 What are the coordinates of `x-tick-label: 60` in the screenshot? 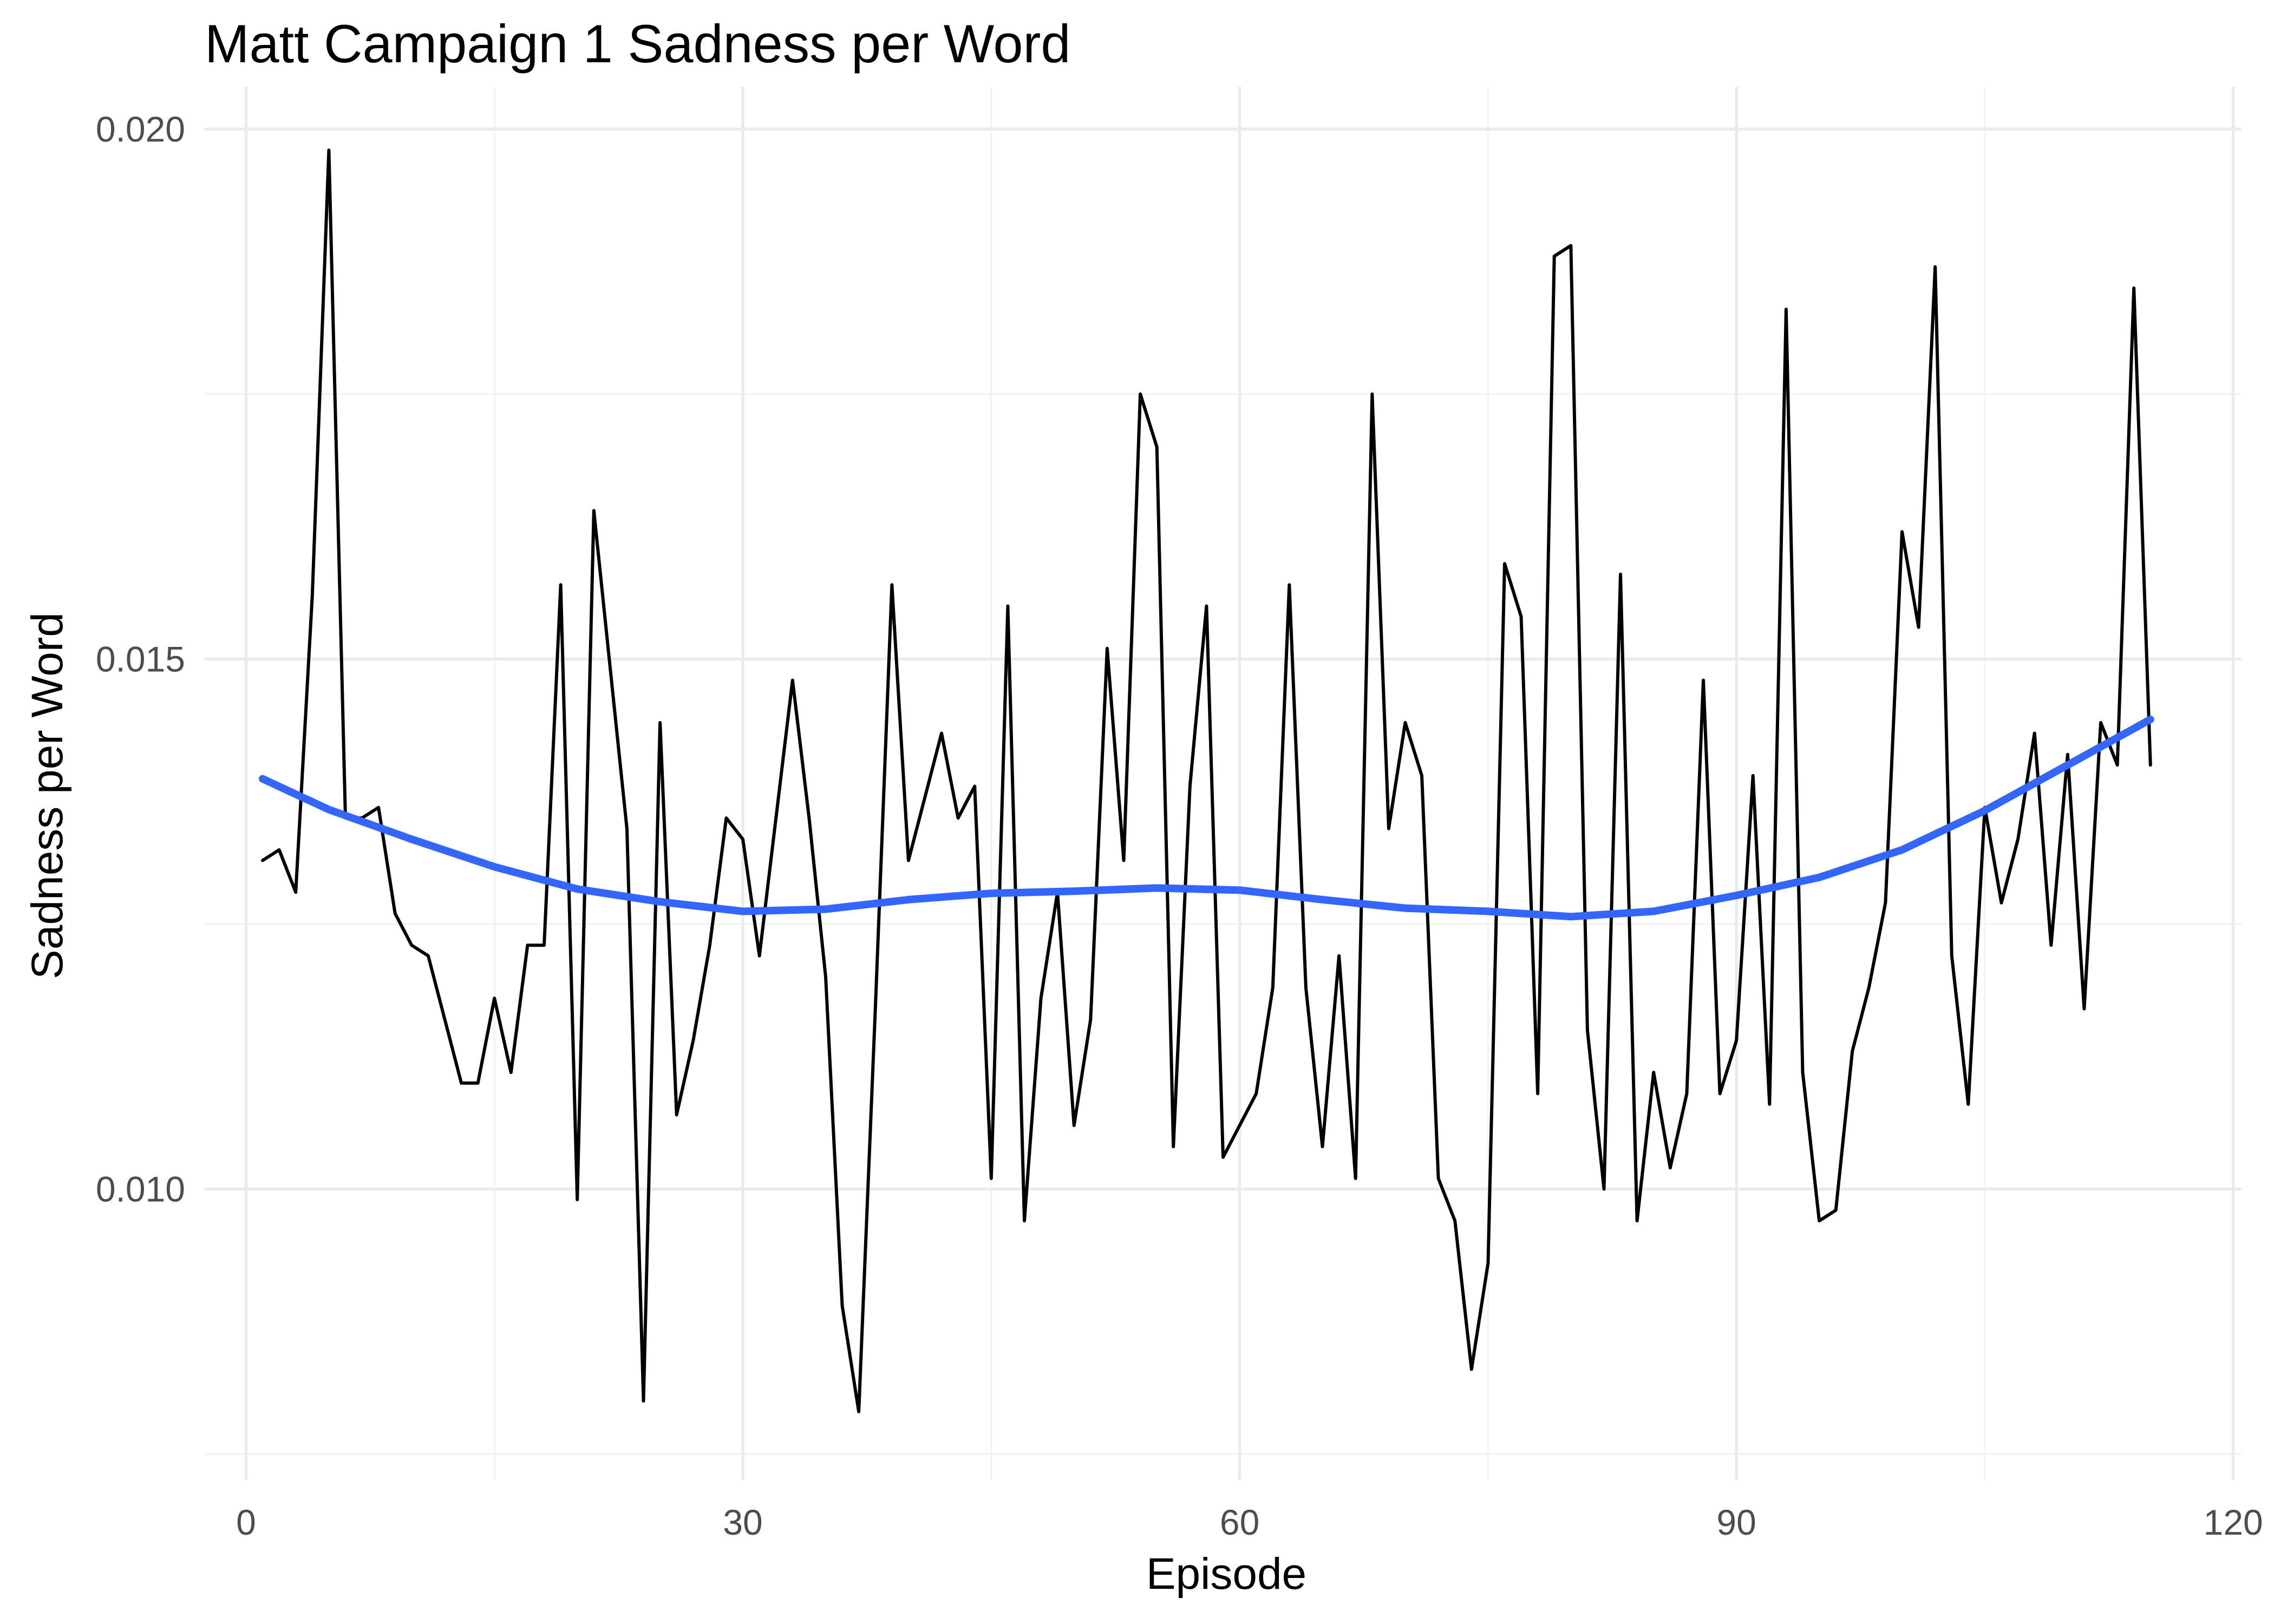 It's located at (1239, 1522).